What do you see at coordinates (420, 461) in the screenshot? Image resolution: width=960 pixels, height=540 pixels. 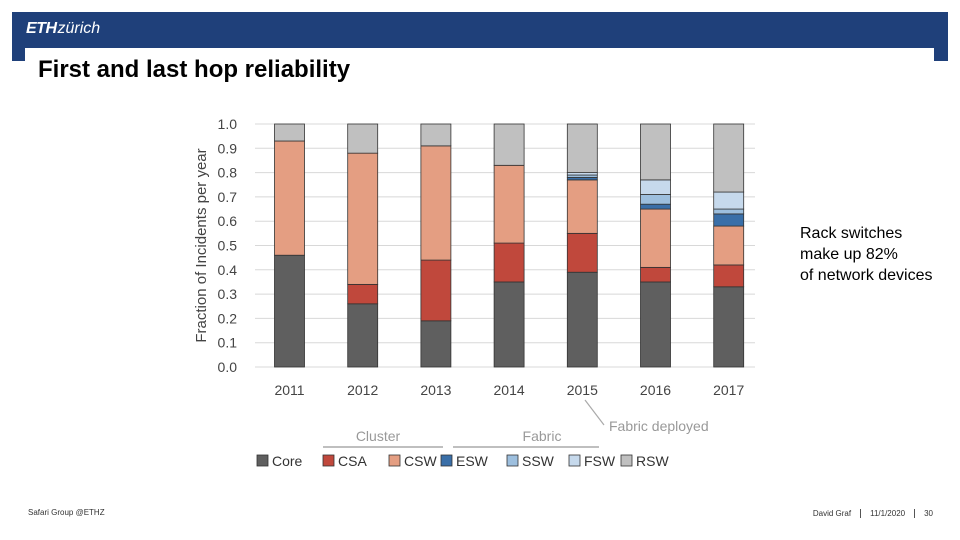 I see `legend-label: CSW` at bounding box center [420, 461].